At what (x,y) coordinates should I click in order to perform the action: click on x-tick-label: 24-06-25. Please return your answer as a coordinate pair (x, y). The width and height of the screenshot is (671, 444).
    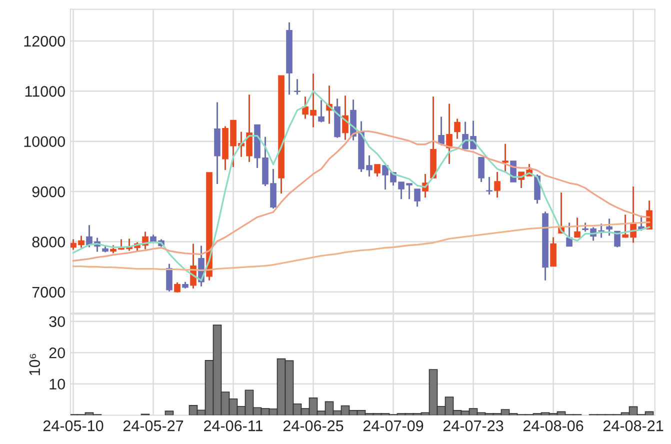
    Looking at the image, I should click on (313, 426).